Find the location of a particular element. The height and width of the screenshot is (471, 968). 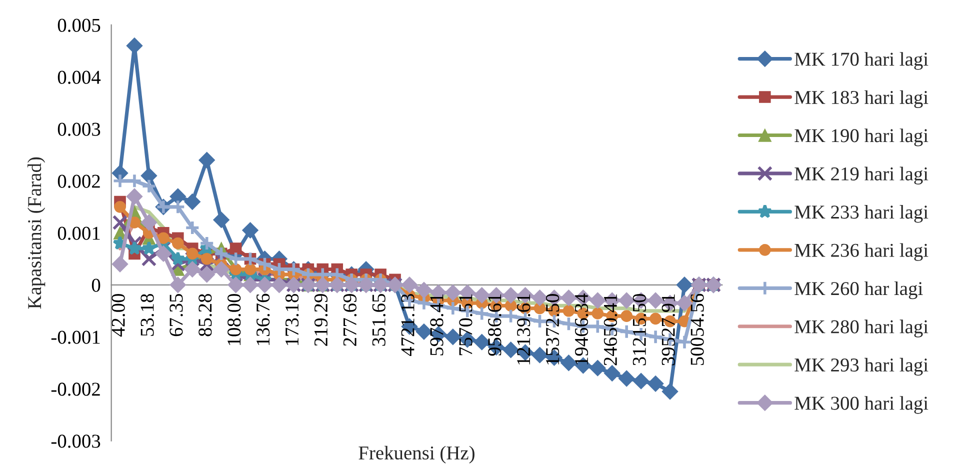

x-tick-label: 108.00 is located at coordinates (234, 319).